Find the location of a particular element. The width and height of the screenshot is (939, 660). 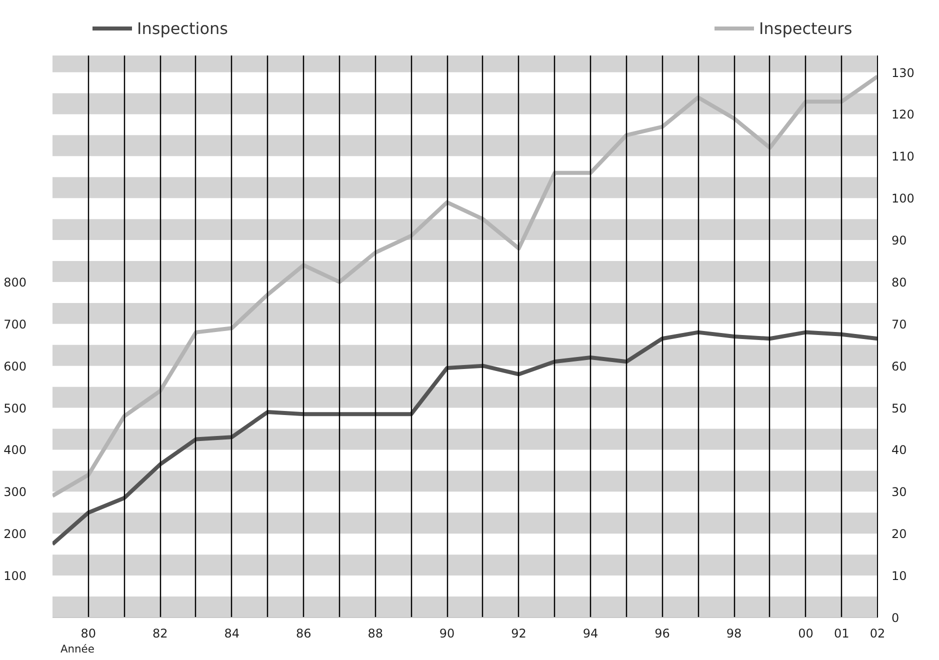

x-tick-label: 92 is located at coordinates (518, 633).